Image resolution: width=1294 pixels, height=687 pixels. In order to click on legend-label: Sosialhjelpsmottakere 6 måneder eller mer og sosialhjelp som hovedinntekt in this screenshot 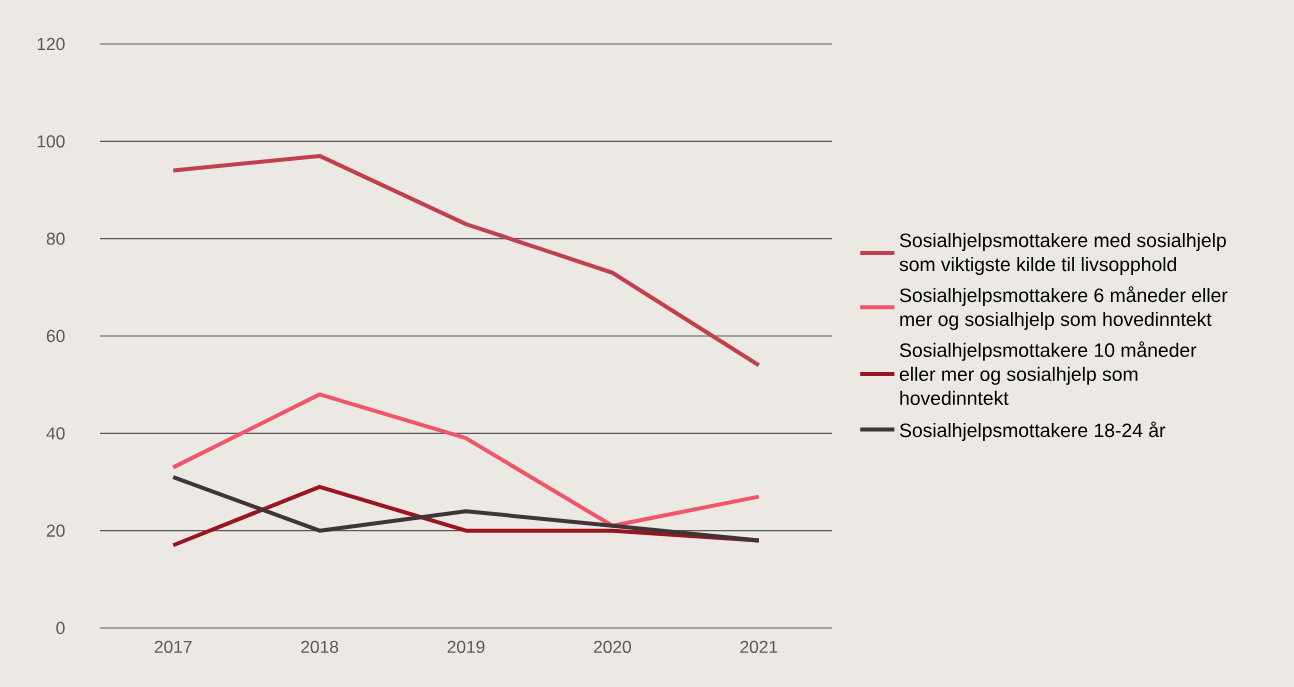, I will do `click(1063, 308)`.